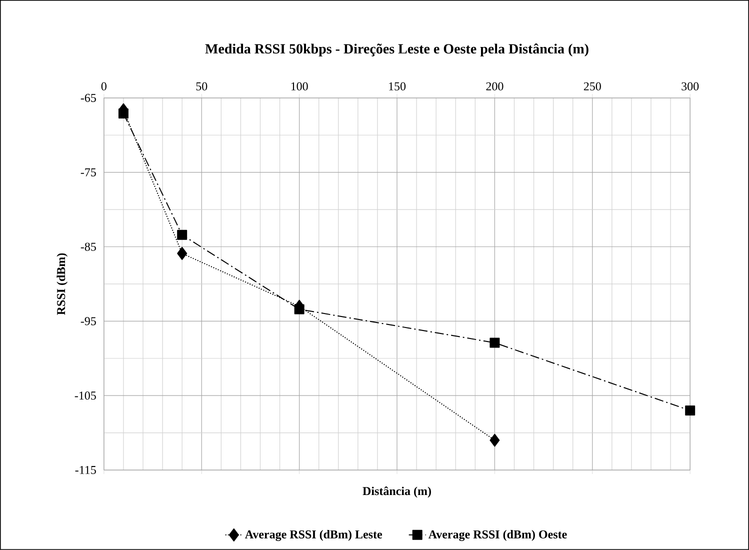 The height and width of the screenshot is (550, 749). Describe the element at coordinates (396, 492) in the screenshot. I see `x-axis-title: Distância (m)` at that location.